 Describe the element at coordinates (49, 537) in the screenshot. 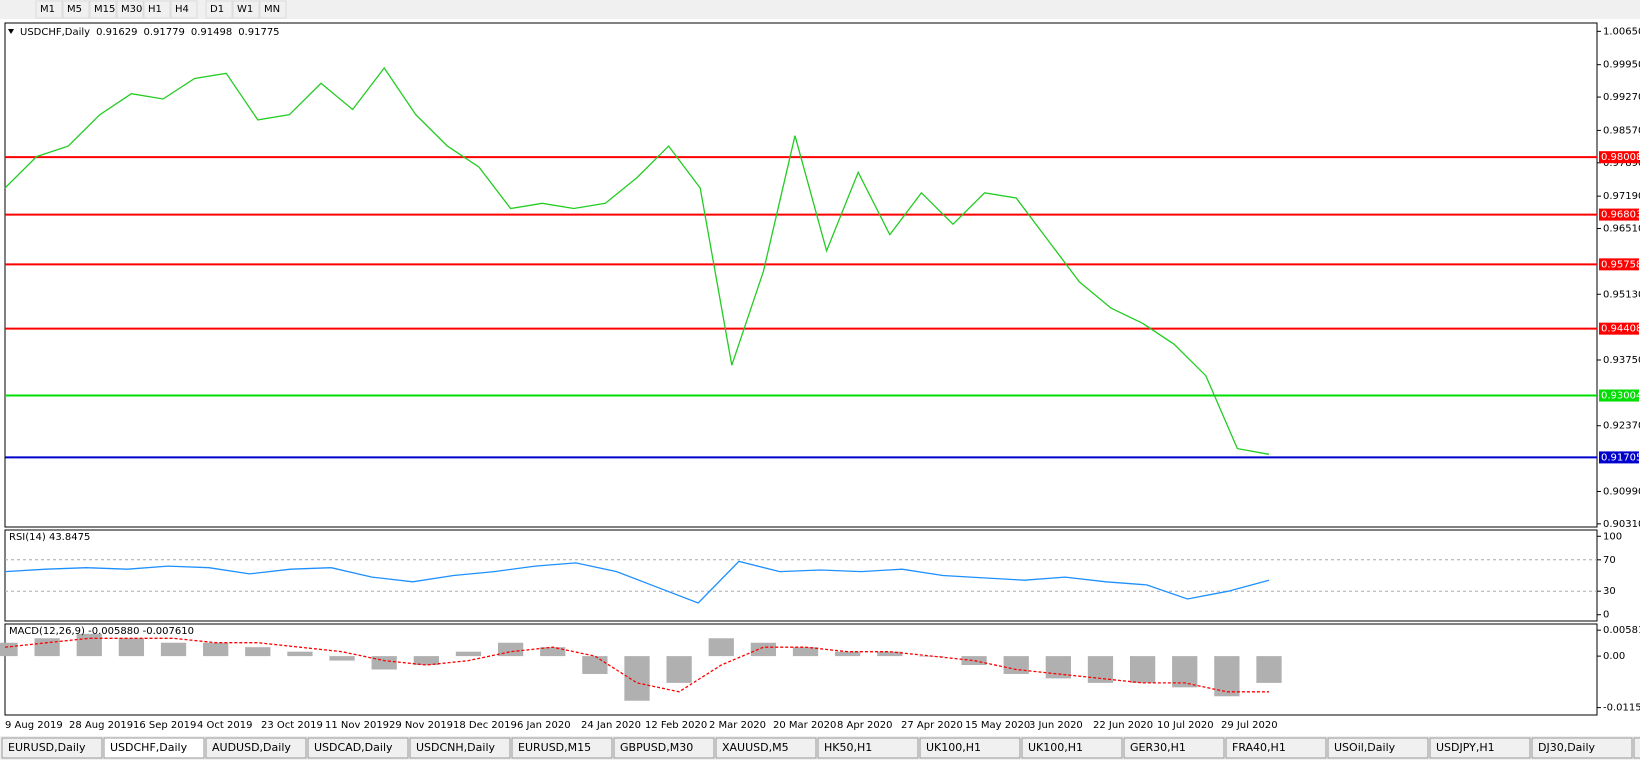

I see `rsi-label: RSI(14) 43.8475` at that location.